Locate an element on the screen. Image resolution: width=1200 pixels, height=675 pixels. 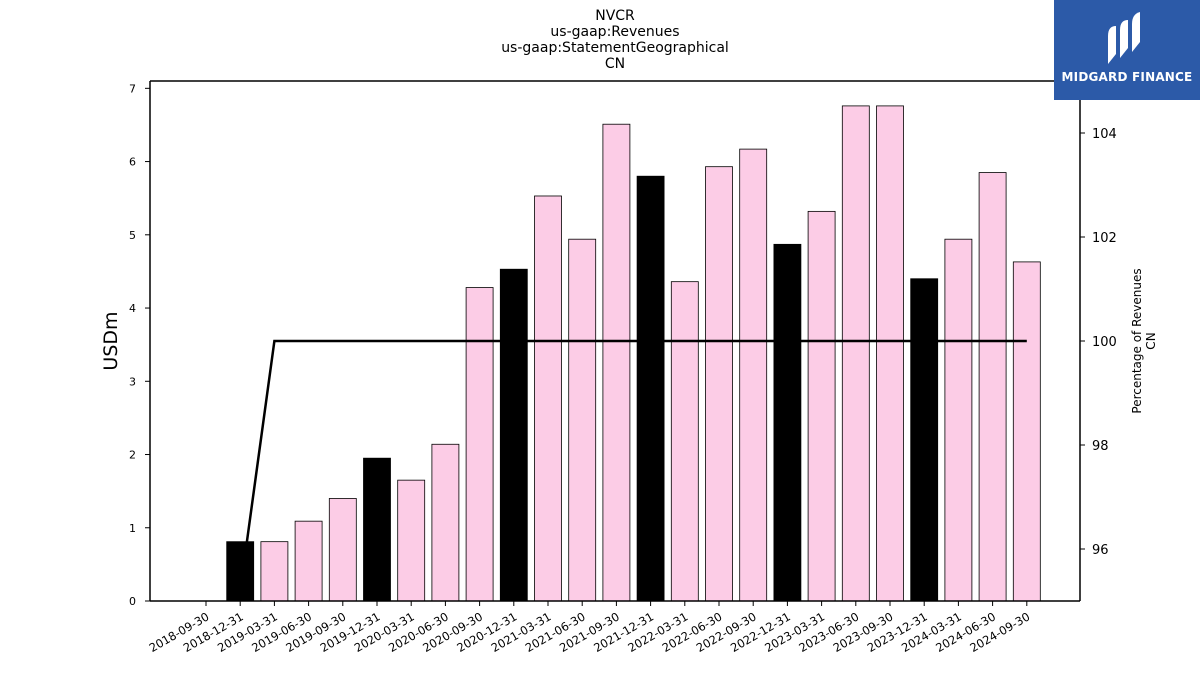
y-tick-label-6: 6 is located at coordinates (132, 162).